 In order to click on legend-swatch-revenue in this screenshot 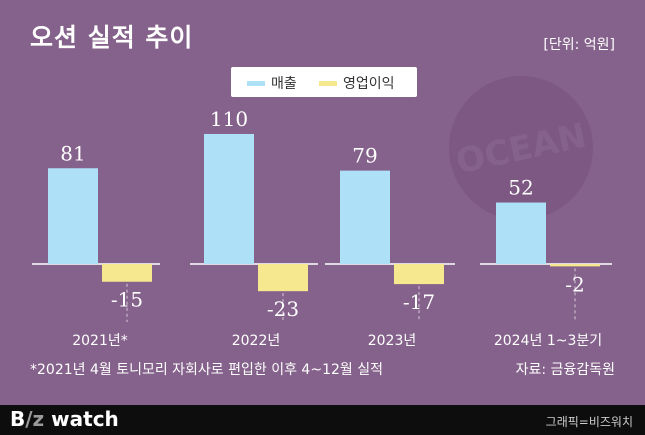, I will do `click(256, 83)`.